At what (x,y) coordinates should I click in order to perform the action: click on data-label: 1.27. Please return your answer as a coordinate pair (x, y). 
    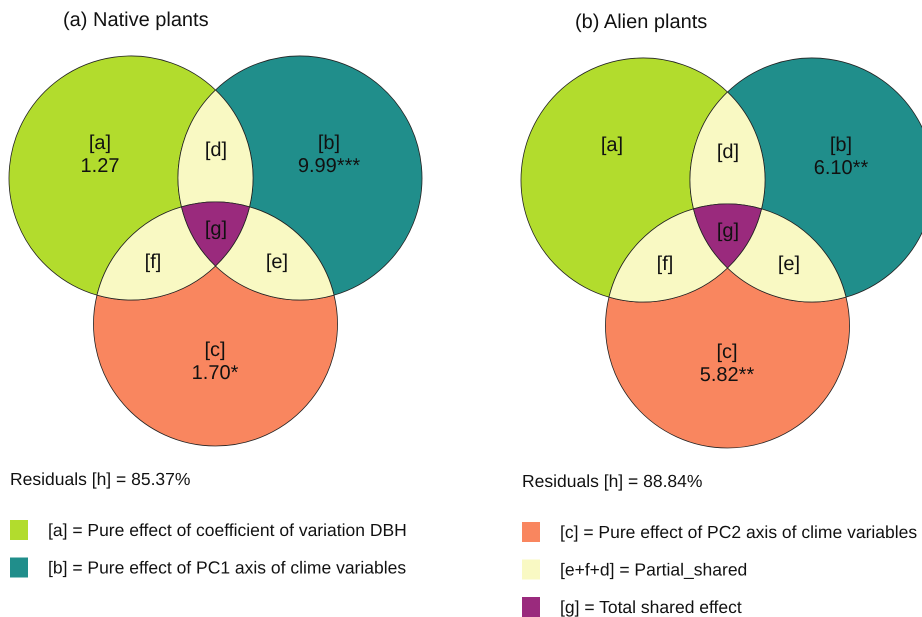
    Looking at the image, I should click on (100, 166).